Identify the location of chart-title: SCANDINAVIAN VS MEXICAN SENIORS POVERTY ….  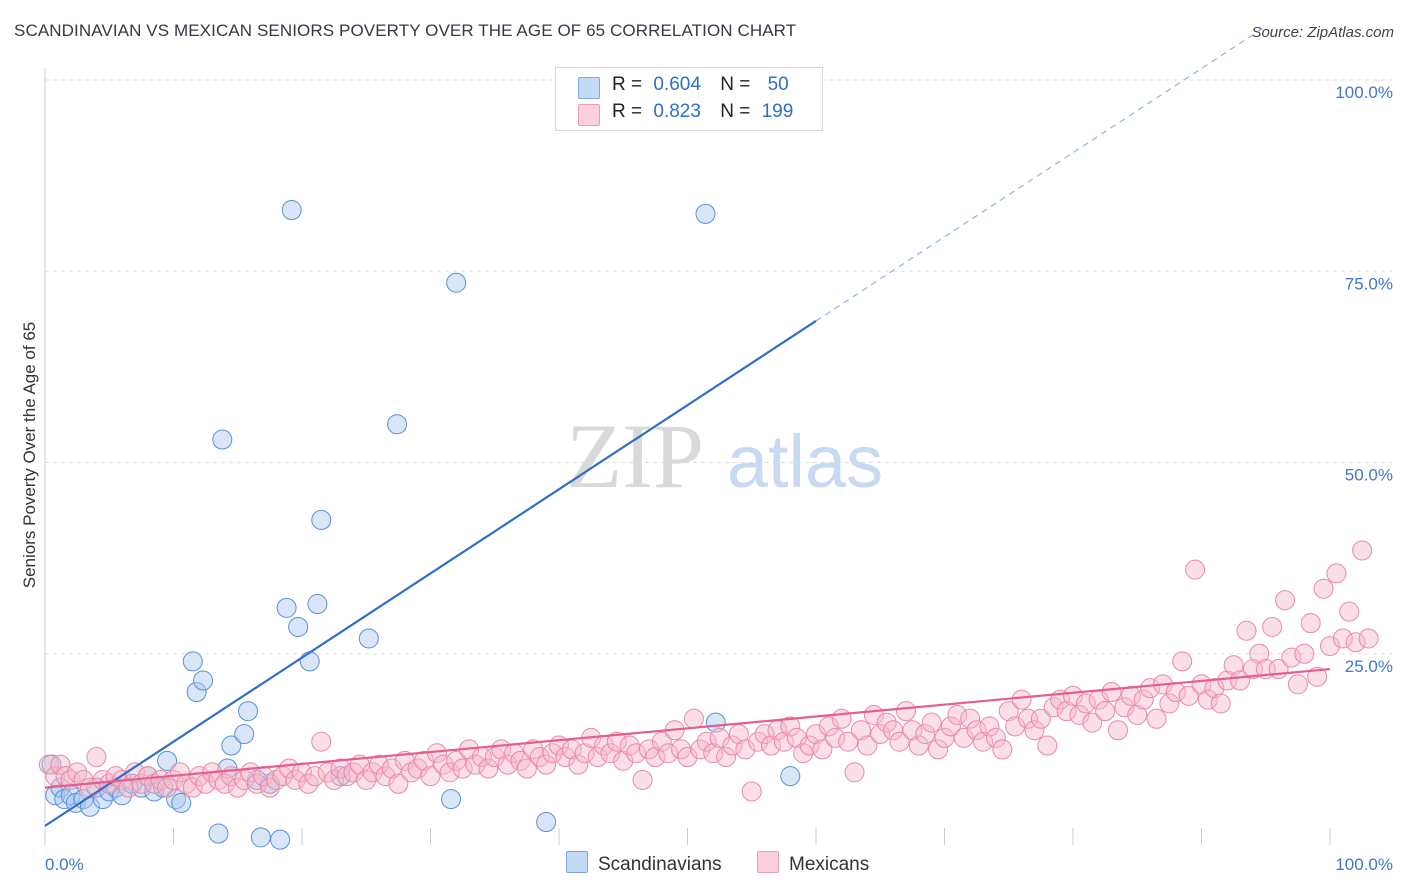
(405, 30).